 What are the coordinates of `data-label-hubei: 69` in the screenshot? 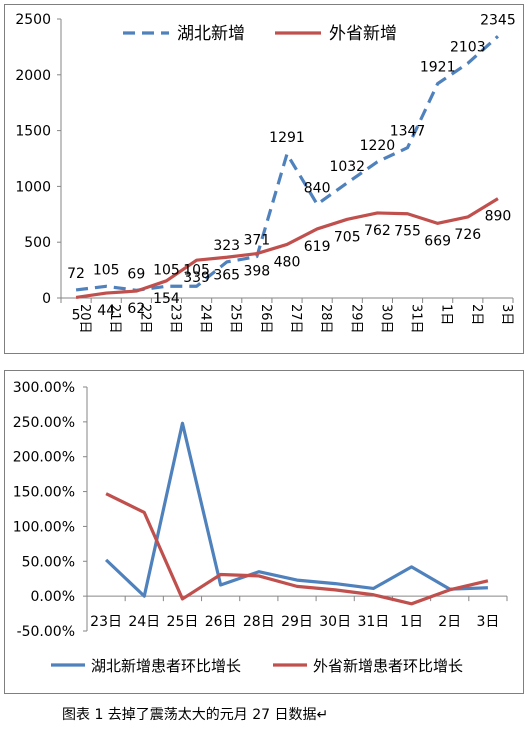 It's located at (136, 274).